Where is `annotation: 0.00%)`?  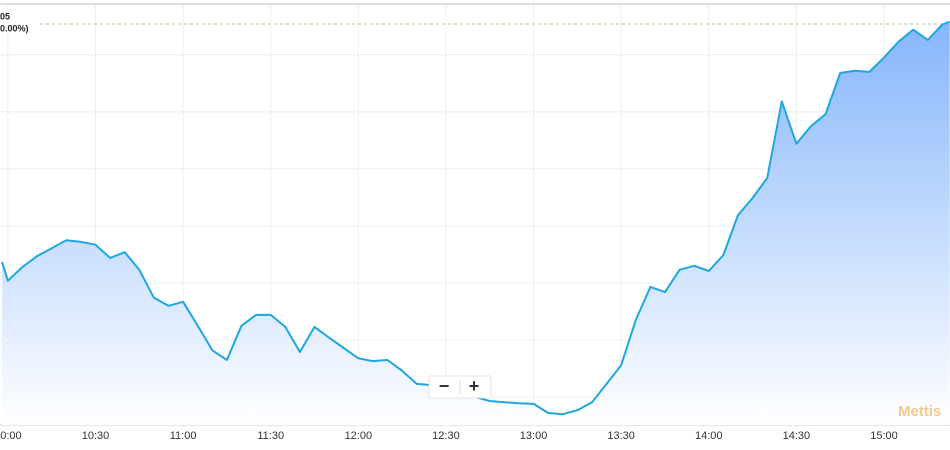 annotation: 0.00%) is located at coordinates (14, 28).